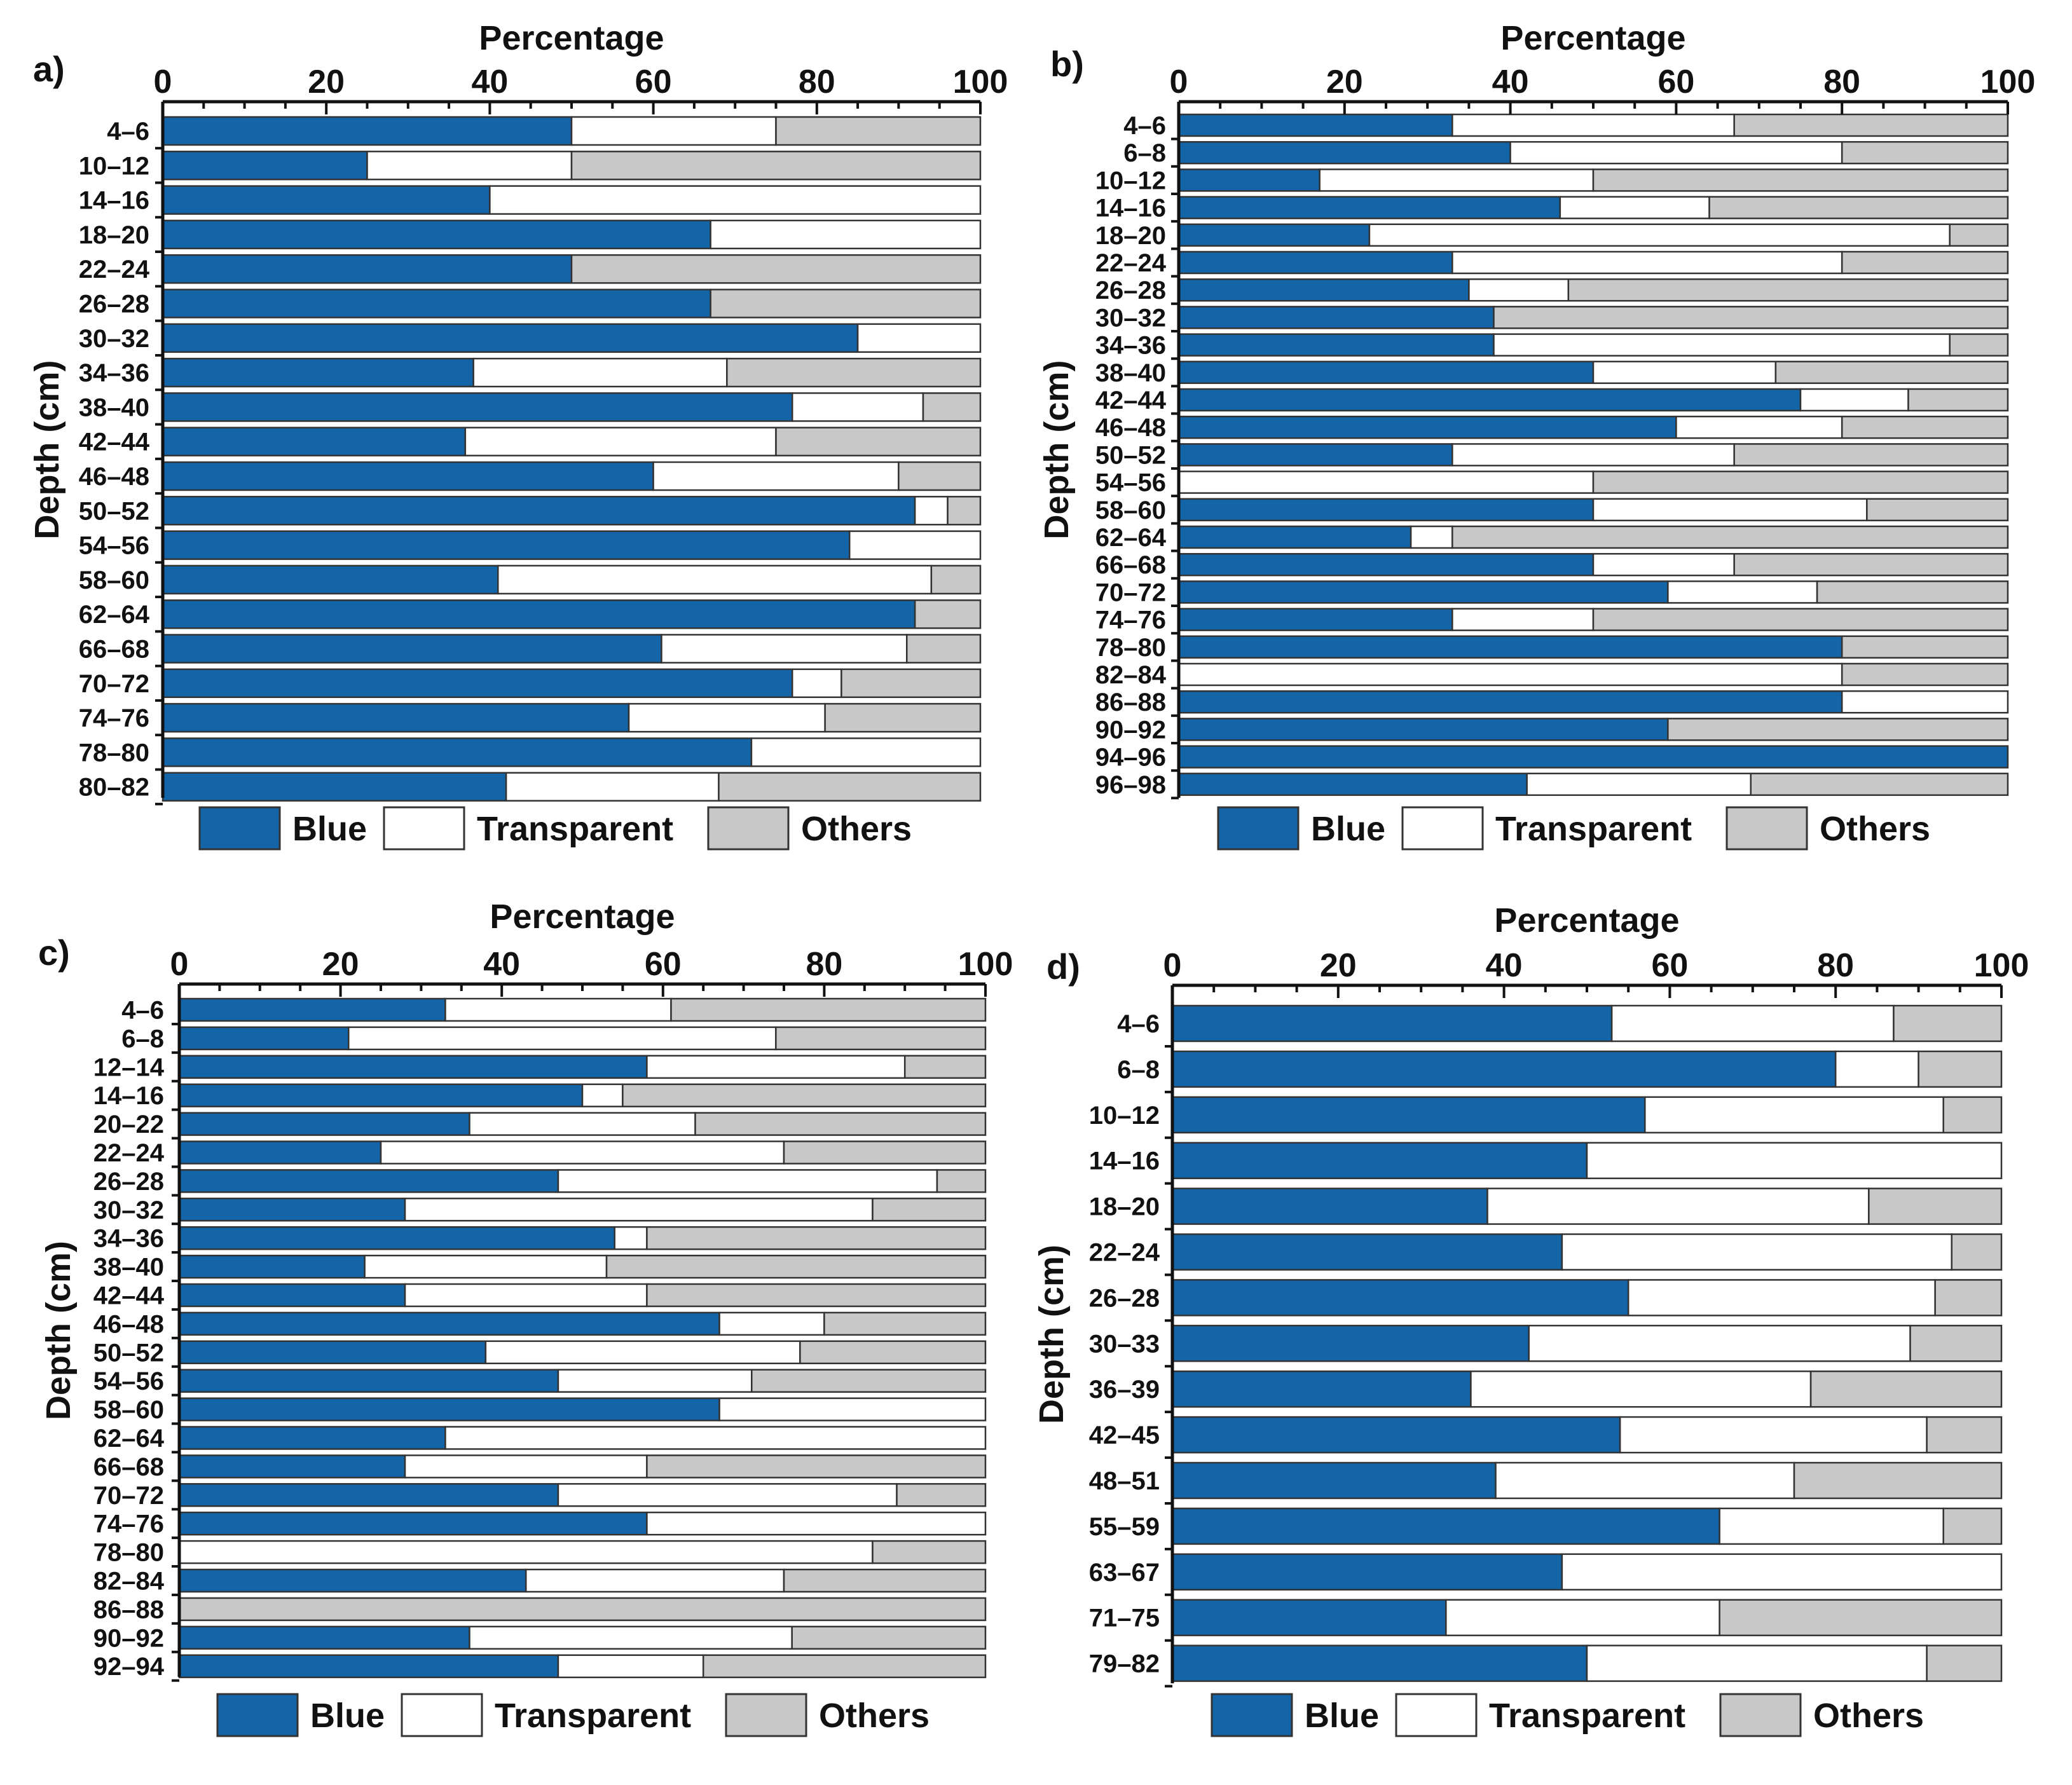 Image resolution: width=2072 pixels, height=1785 pixels. Describe the element at coordinates (128, 1182) in the screenshot. I see `y-tick-label: 26–28` at that location.